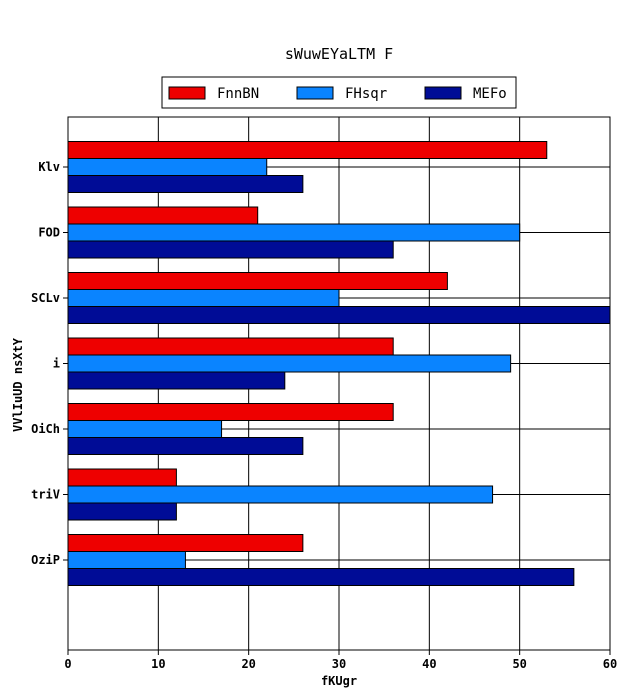  What do you see at coordinates (45, 298) in the screenshot?
I see `y-tick-label: SCLv` at bounding box center [45, 298].